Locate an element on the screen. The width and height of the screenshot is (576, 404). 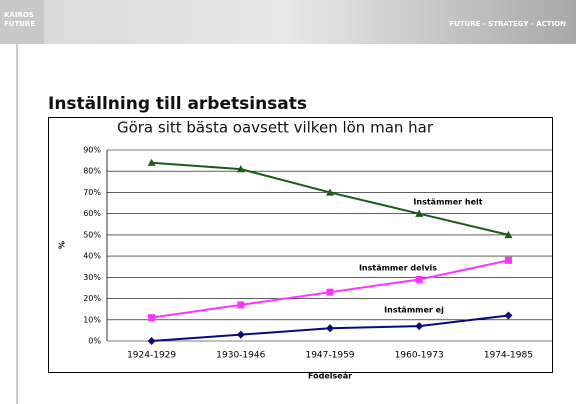
tagline: FUTURE - STRATEGY - ACTION is located at coordinates (507, 24).